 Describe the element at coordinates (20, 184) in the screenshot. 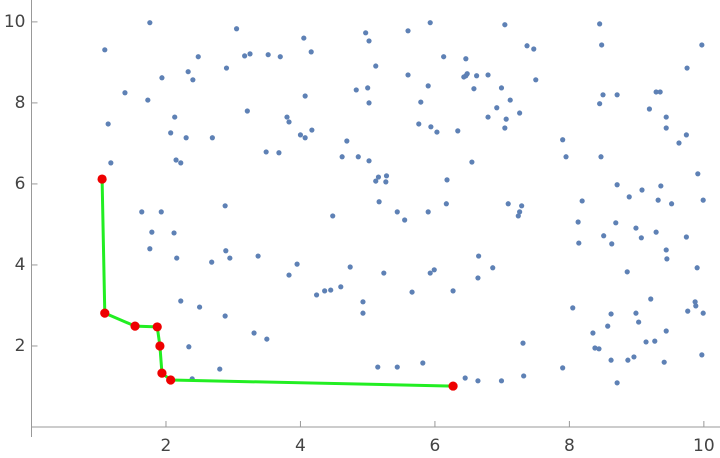

I see `y-tick-label: 6` at that location.